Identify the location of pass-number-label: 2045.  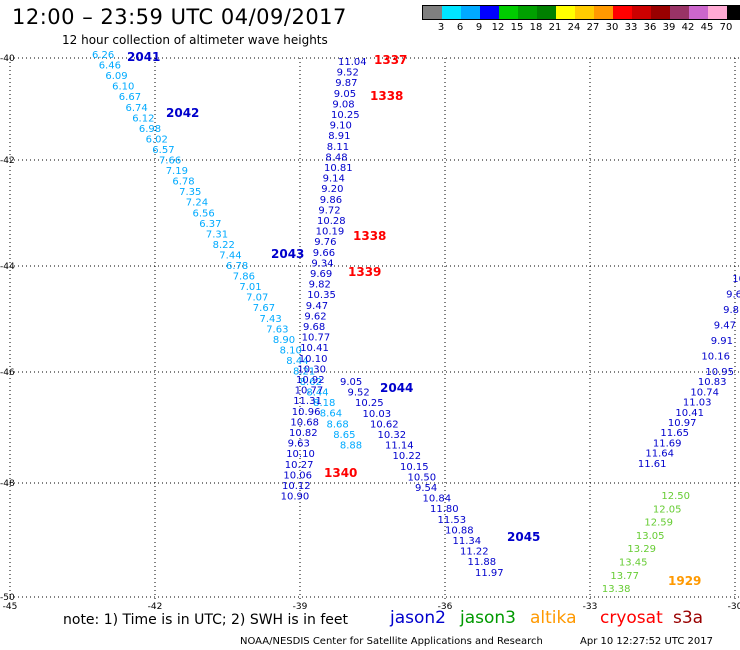
(523, 537).